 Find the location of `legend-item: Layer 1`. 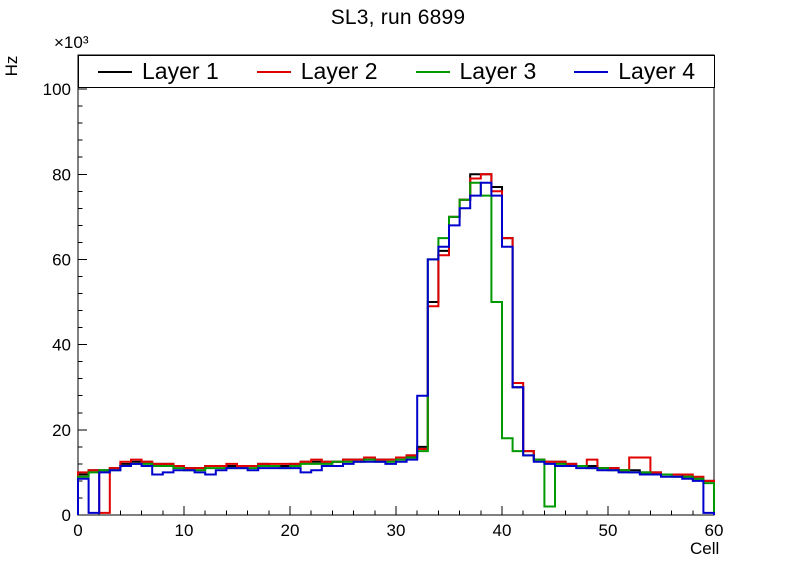

legend-item: Layer 1 is located at coordinates (158, 71).